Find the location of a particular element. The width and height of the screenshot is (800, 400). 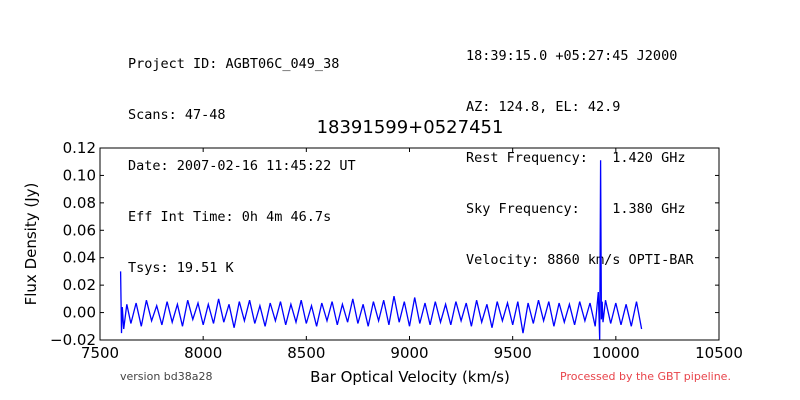

x-tick-label: 9500 is located at coordinates (513, 353).